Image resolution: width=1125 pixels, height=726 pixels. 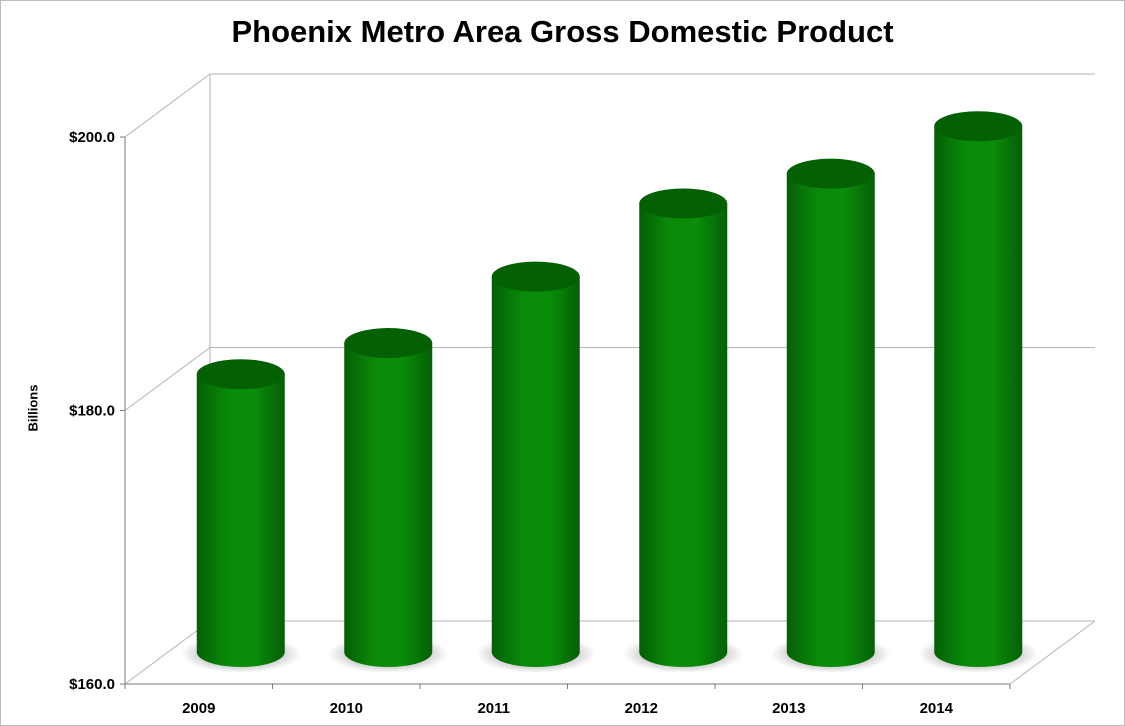 I want to click on y-tick-label: $180.0, so click(x=92, y=411).